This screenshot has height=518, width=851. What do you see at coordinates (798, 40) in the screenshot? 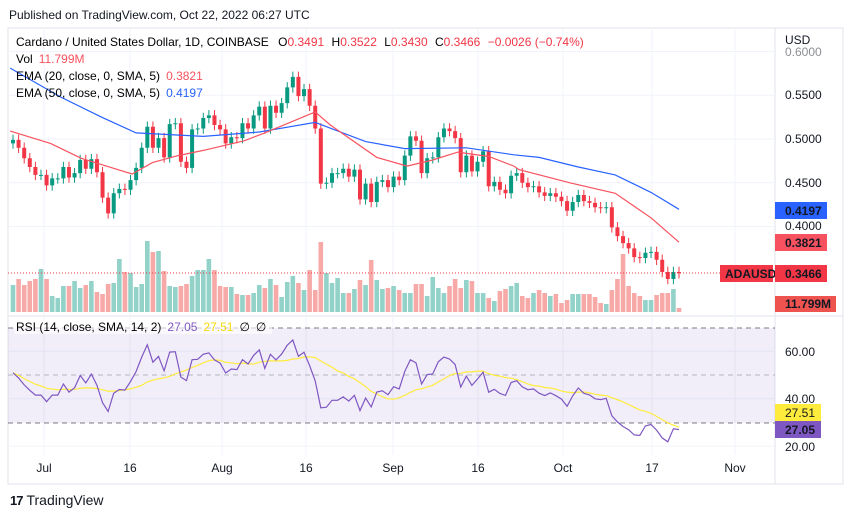
I see `currency-label: USD` at bounding box center [798, 40].